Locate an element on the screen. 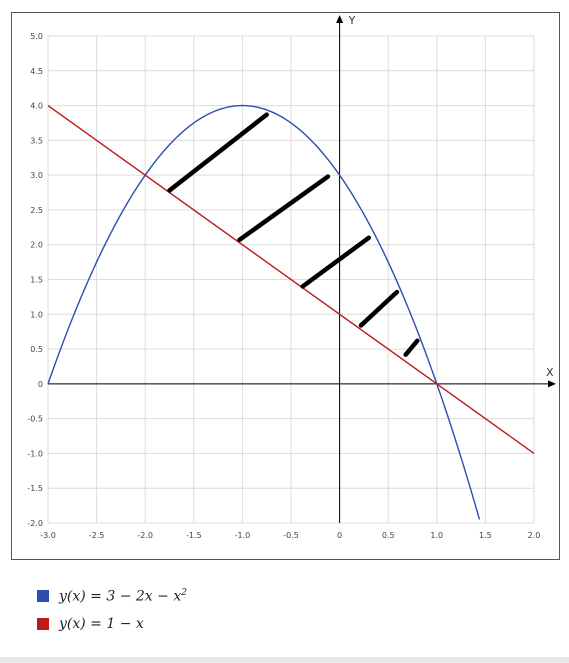  y-tick-label: -1.5 is located at coordinates (35, 488).